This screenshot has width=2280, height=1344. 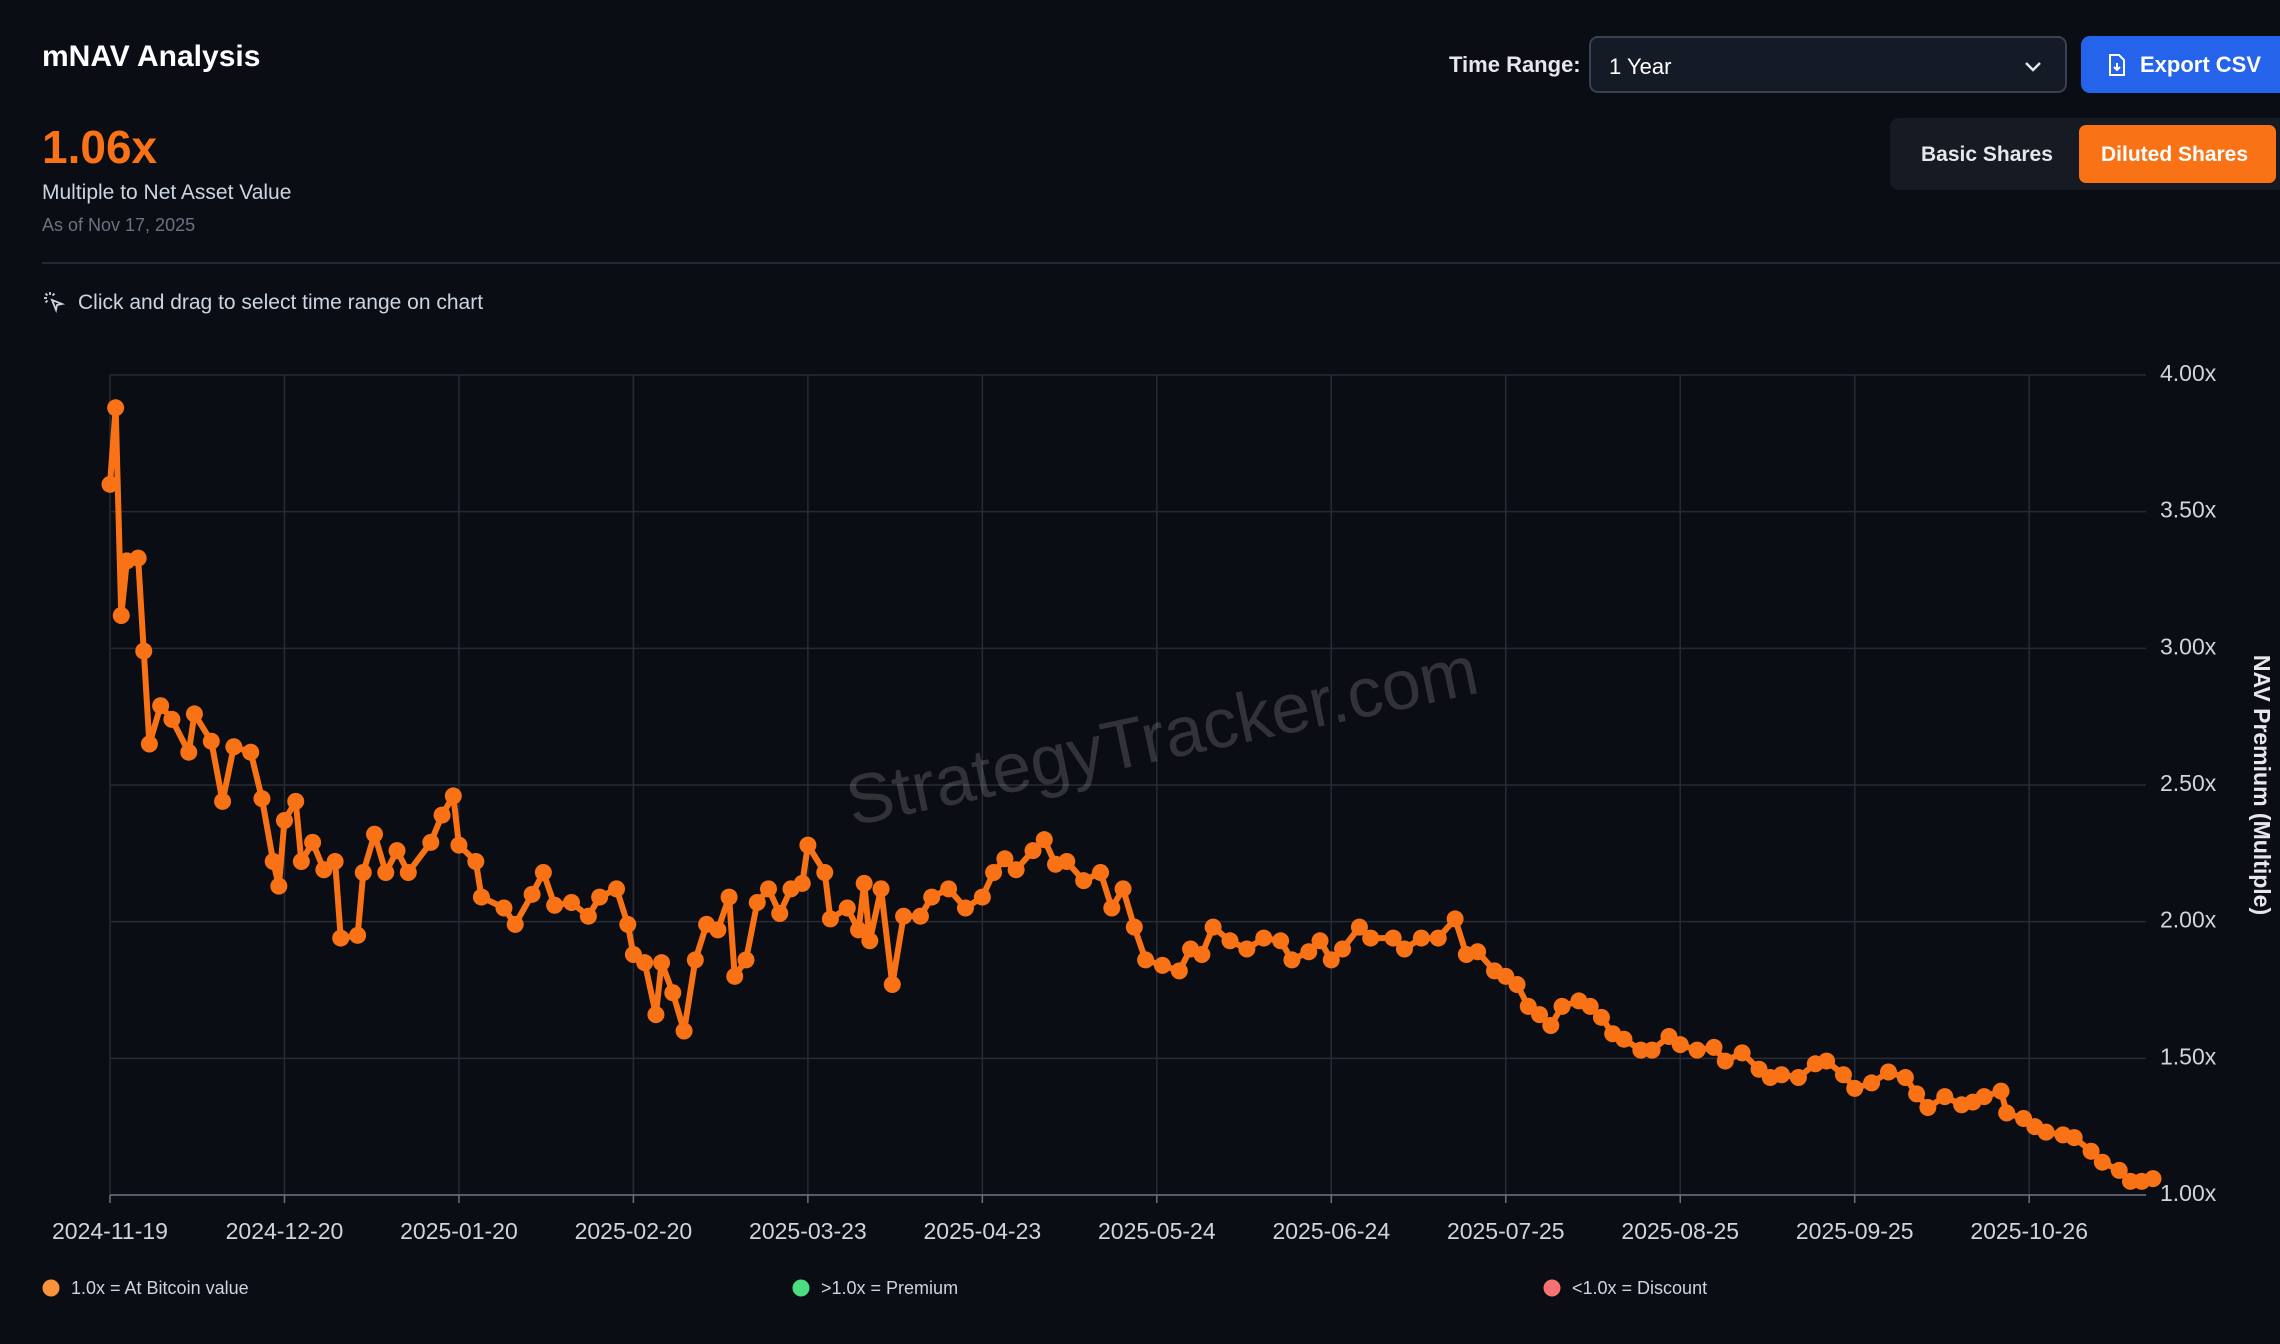 I want to click on y-tick-label: 2.50x, so click(x=2188, y=783).